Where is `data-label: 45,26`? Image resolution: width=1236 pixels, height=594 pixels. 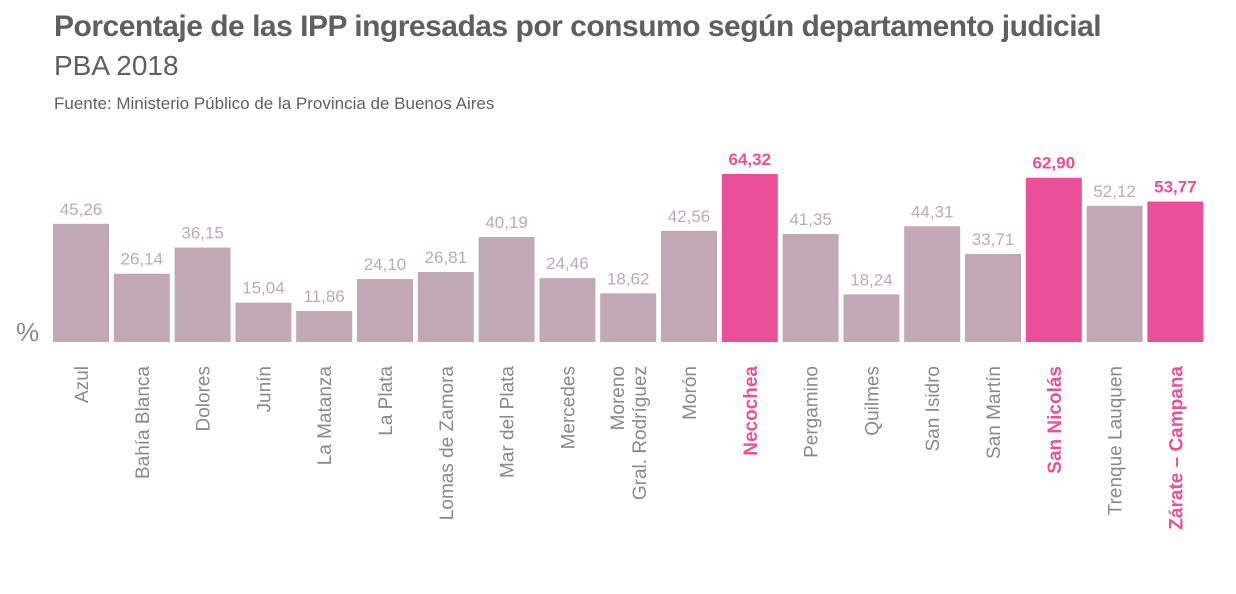 data-label: 45,26 is located at coordinates (81, 209).